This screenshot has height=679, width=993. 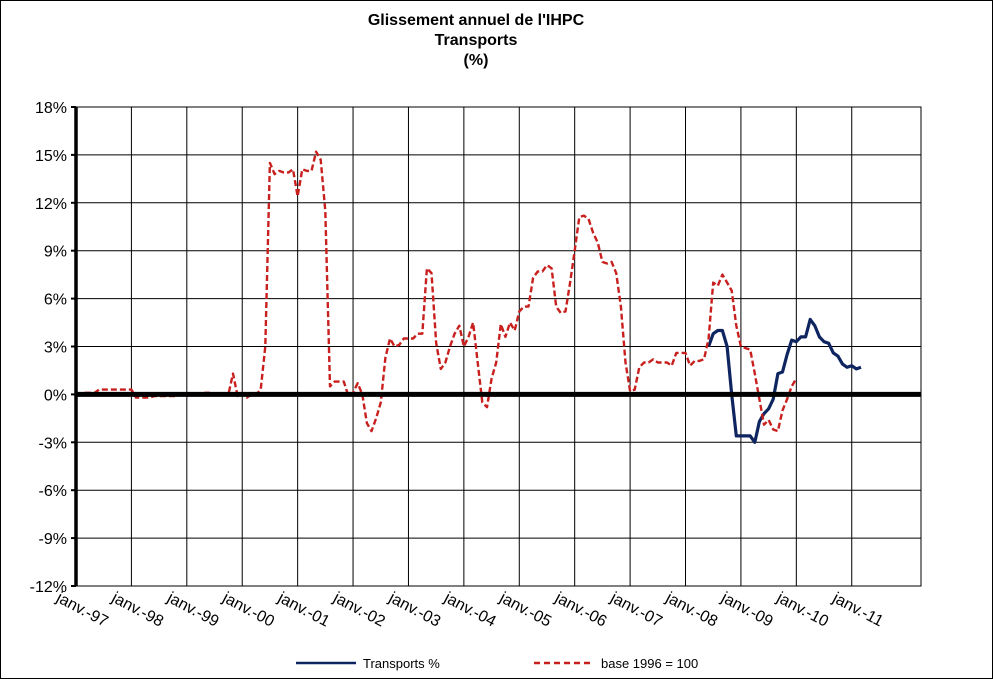 I want to click on series-line-transports, so click(x=784, y=380).